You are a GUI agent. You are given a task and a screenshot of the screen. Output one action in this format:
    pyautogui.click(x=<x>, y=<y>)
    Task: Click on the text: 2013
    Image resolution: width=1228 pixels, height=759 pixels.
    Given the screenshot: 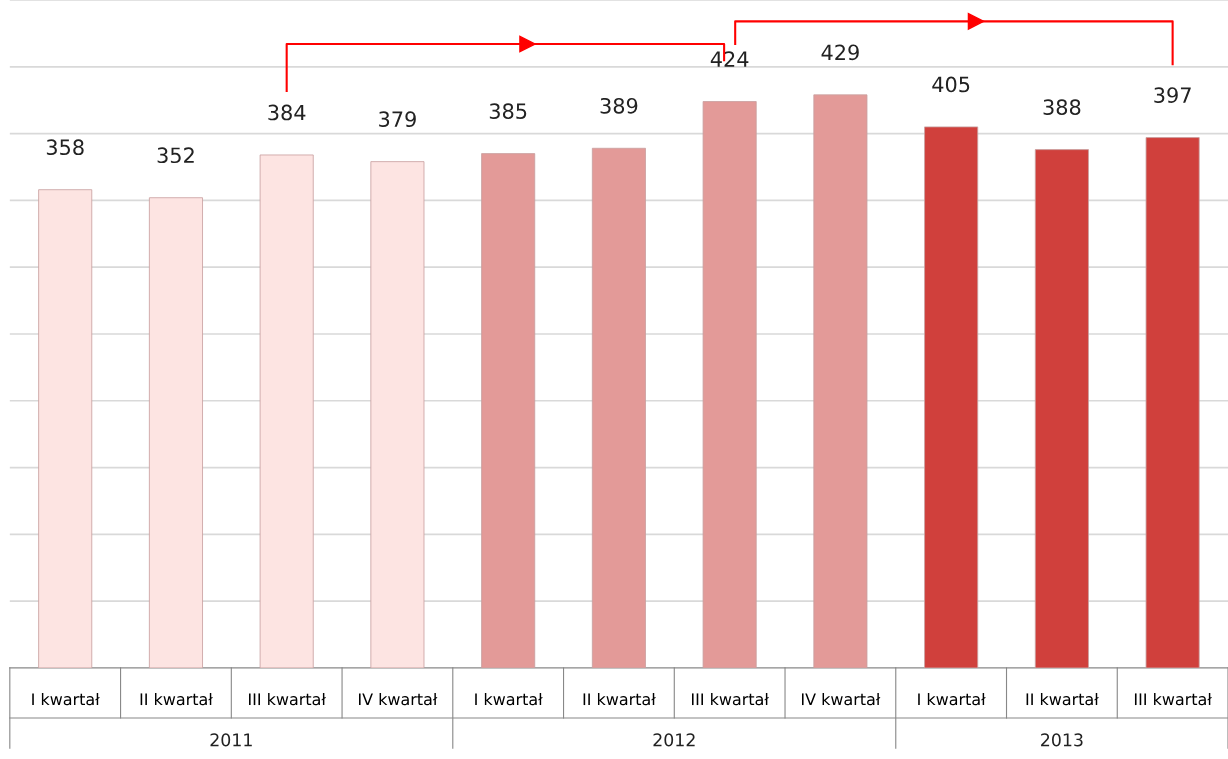 What is the action you would take?
    pyautogui.click(x=1062, y=740)
    